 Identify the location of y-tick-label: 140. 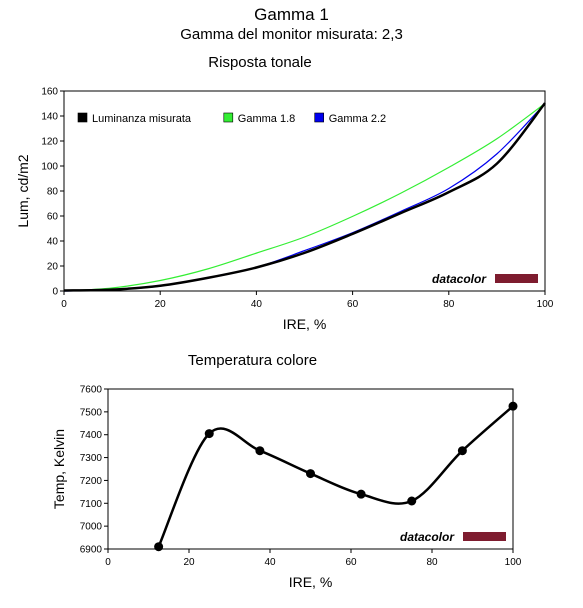
(49, 117).